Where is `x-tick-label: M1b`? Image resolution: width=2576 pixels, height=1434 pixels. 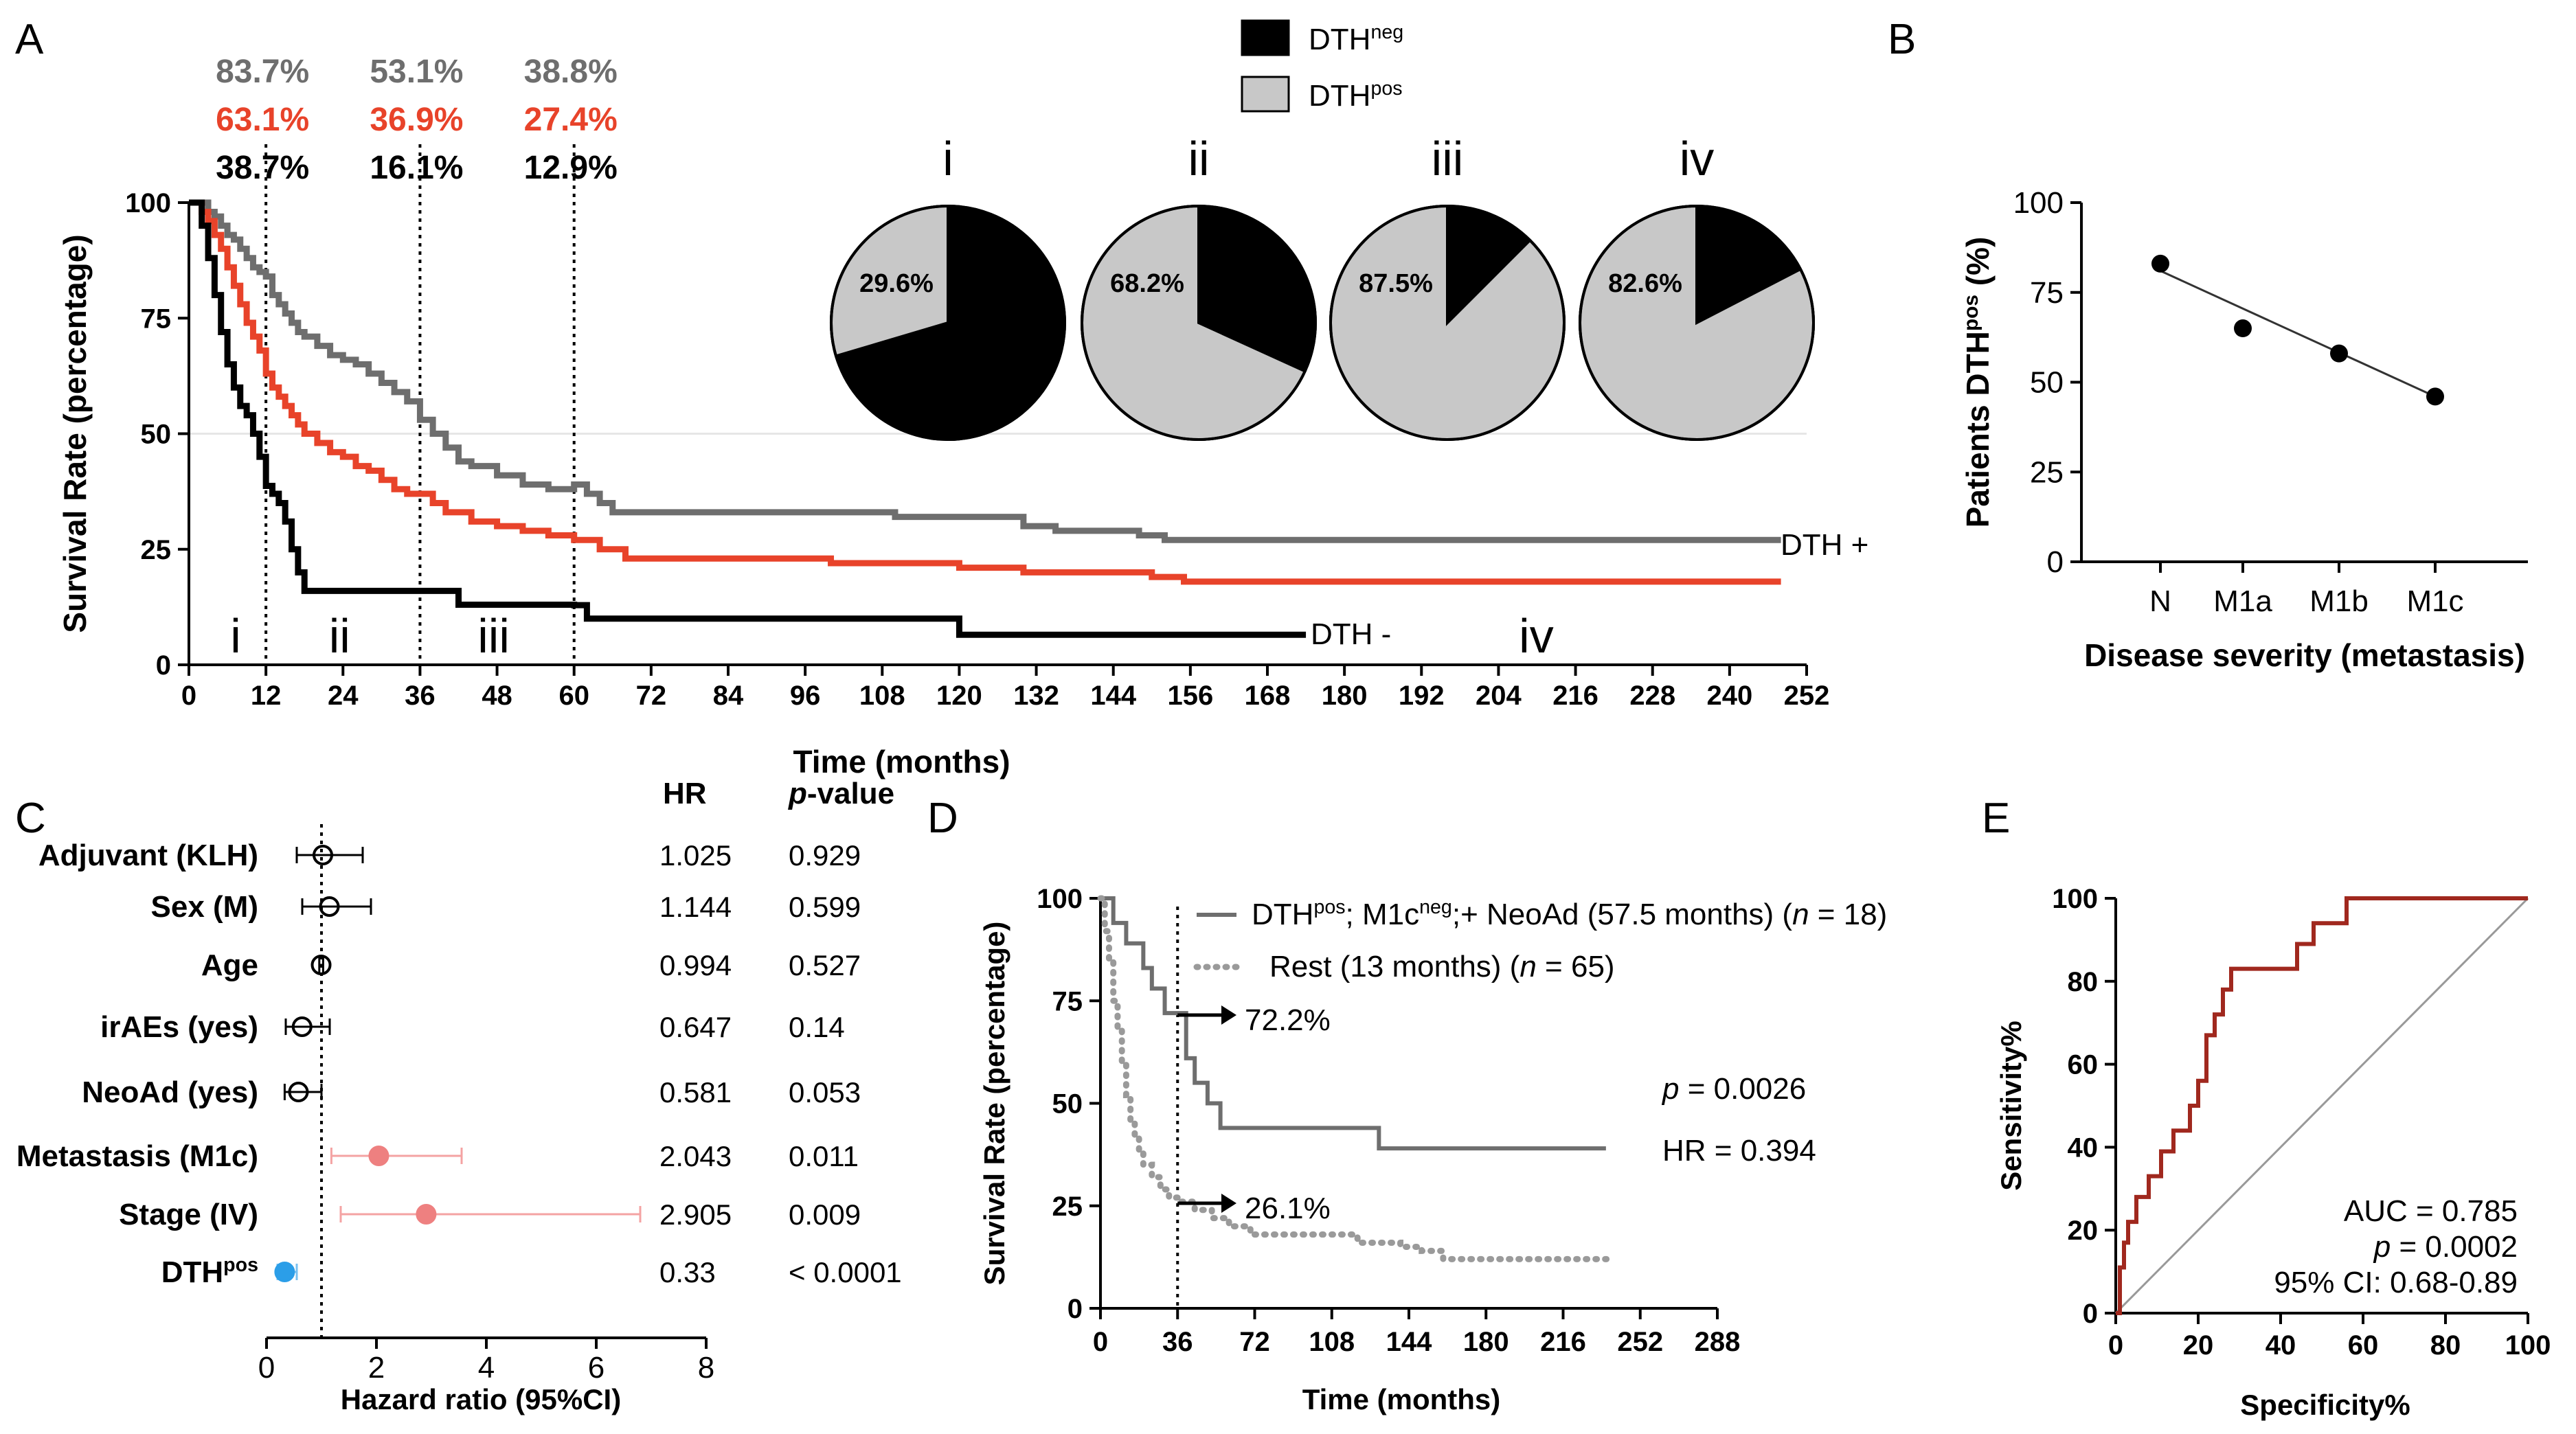
x-tick-label: M1b is located at coordinates (2339, 601).